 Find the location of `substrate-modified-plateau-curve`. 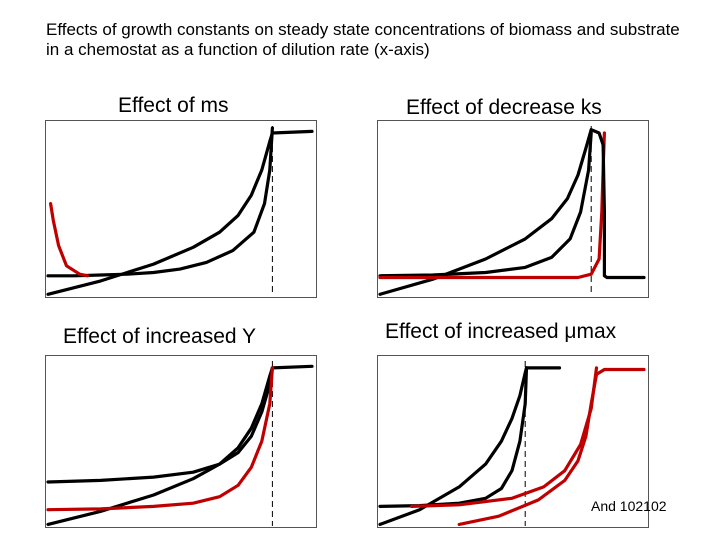

substrate-modified-plateau-curve is located at coordinates (620, 371).